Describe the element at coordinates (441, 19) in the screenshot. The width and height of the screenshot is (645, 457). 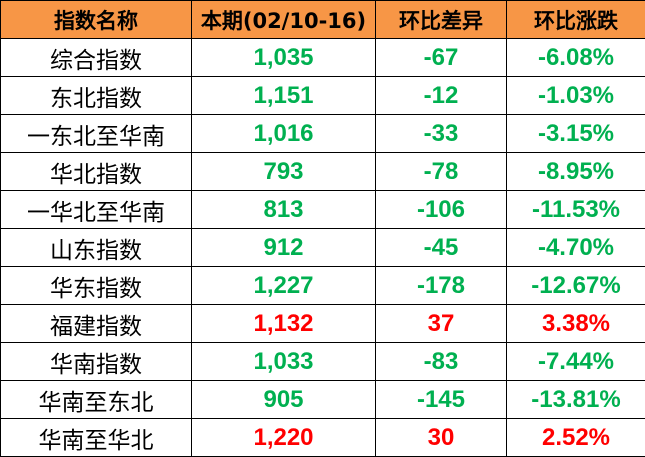
I see `header-diff: 环比差异` at that location.